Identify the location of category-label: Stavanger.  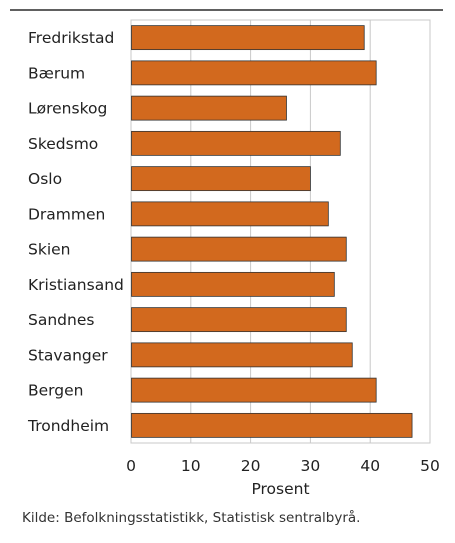
(68, 355).